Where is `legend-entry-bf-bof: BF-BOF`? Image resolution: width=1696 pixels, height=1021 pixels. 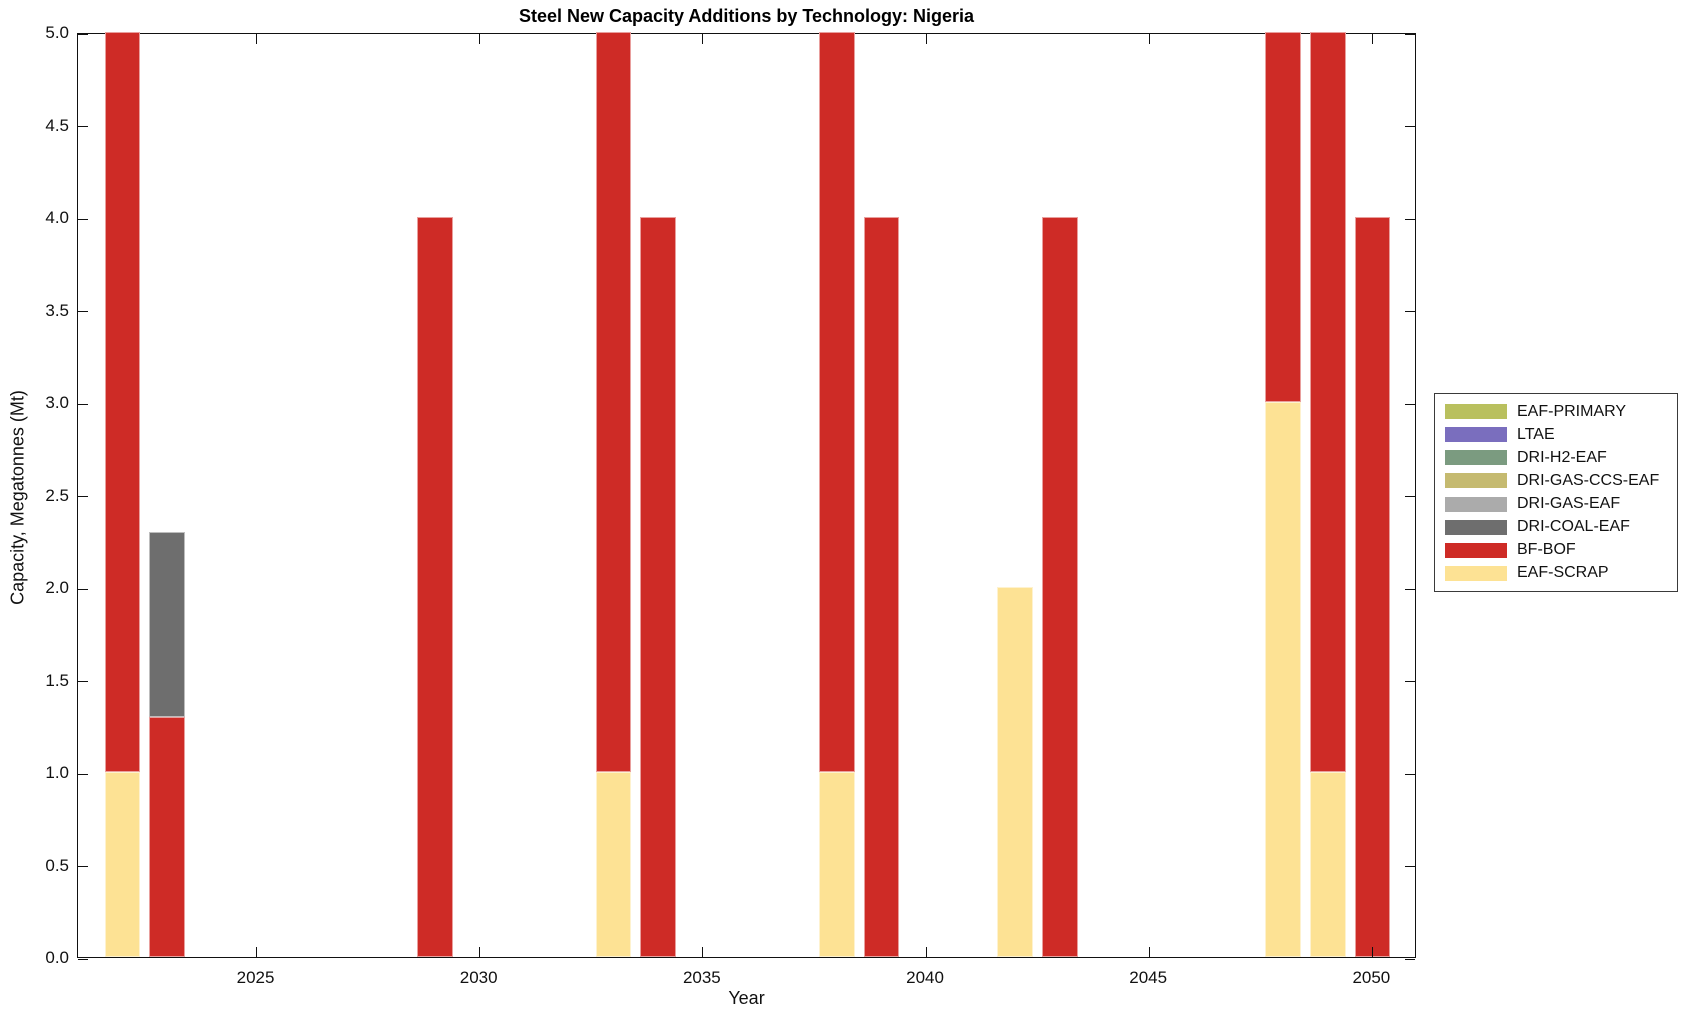 legend-entry-bf-bof: BF-BOF is located at coordinates (1556, 550).